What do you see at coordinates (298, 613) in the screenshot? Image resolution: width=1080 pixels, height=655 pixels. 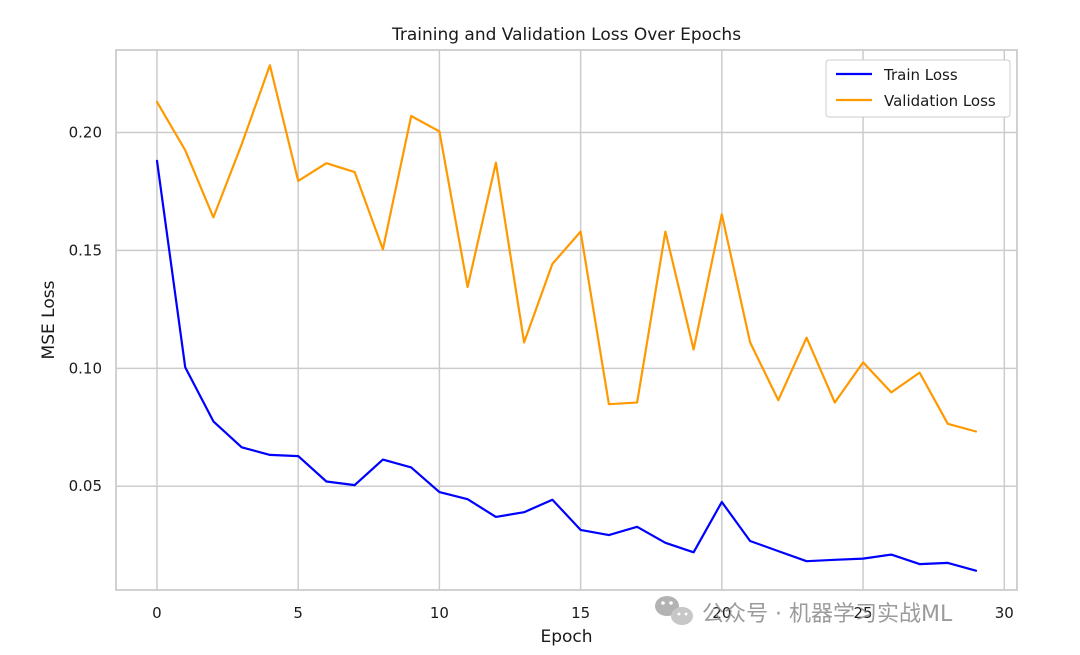 I see `x-tick-label: 5` at bounding box center [298, 613].